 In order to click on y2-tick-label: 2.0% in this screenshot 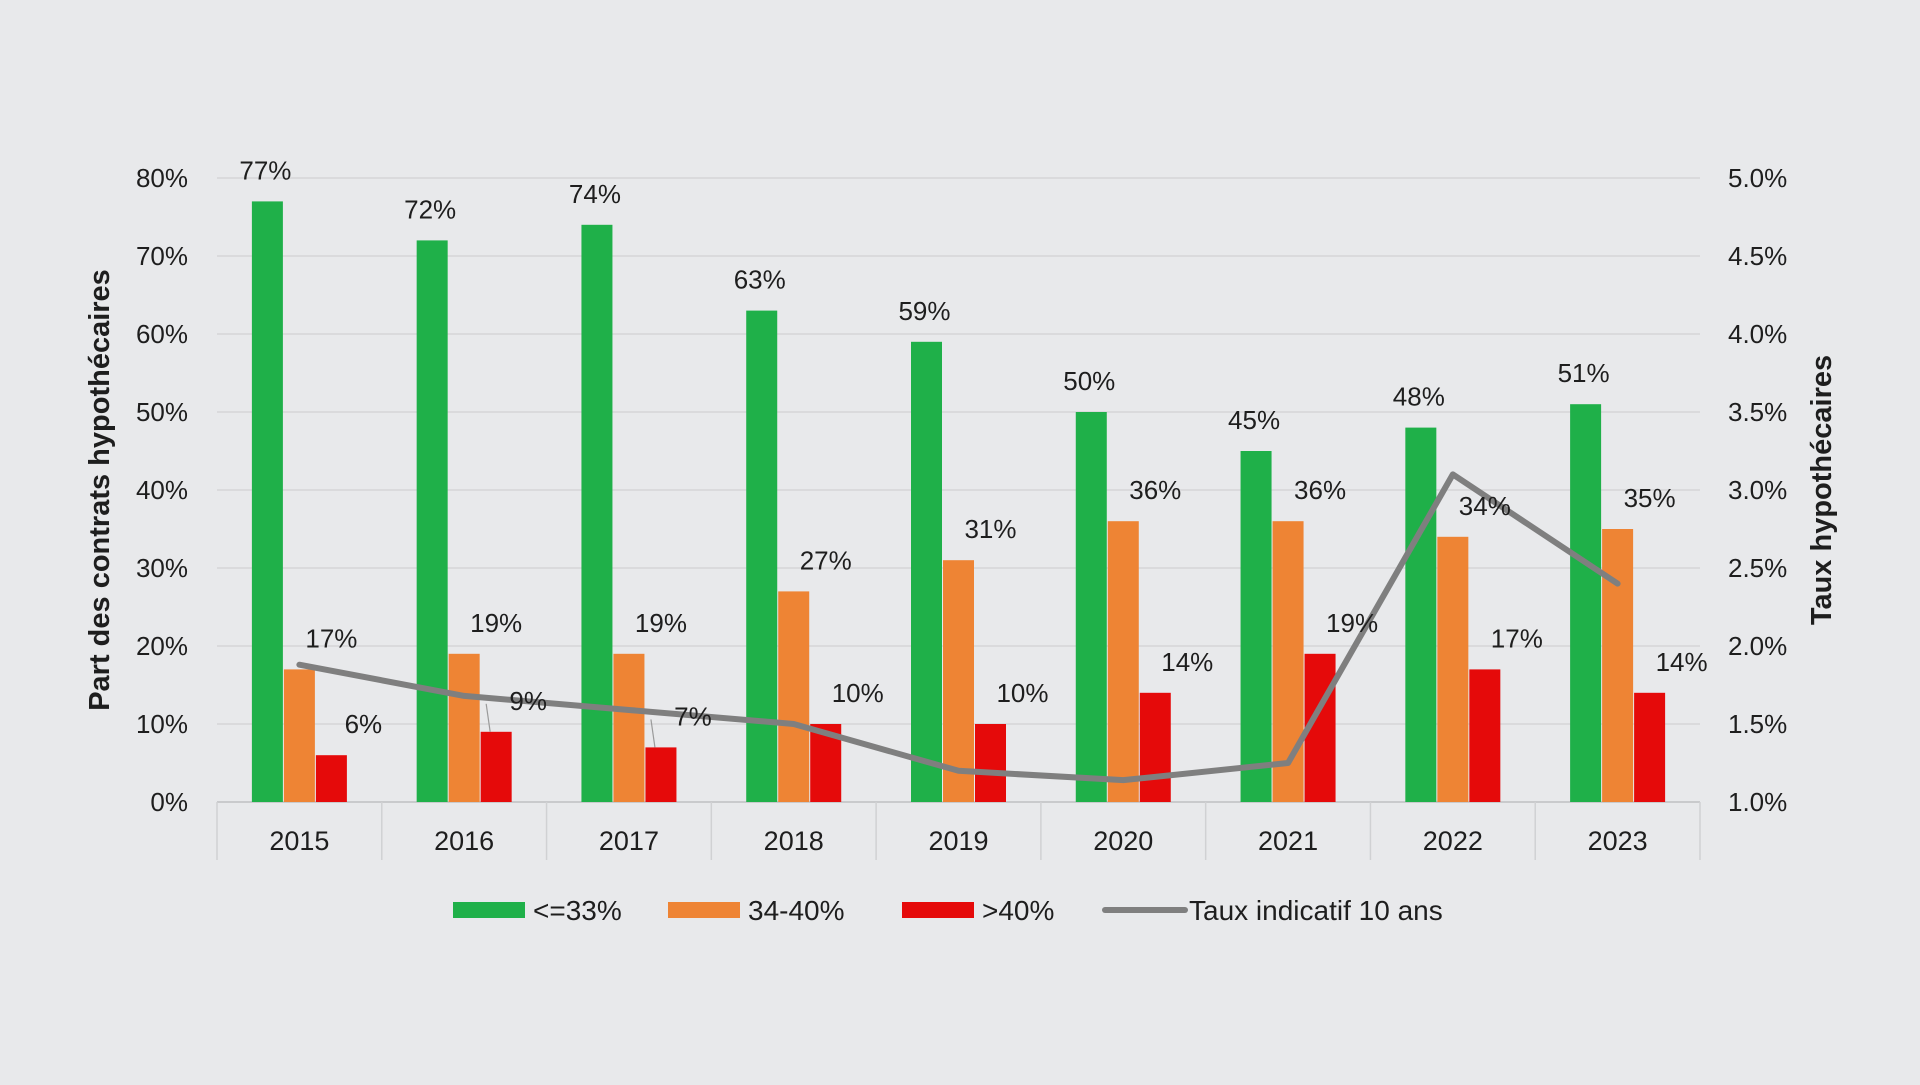, I will do `click(1757, 646)`.